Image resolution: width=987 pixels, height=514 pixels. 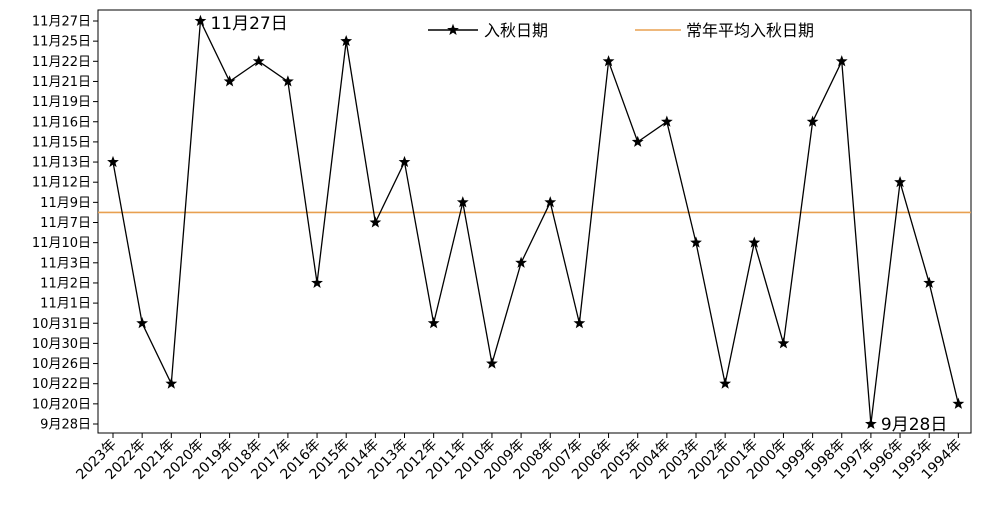 I want to click on legend-label-series: 入秋日期, so click(x=516, y=30).